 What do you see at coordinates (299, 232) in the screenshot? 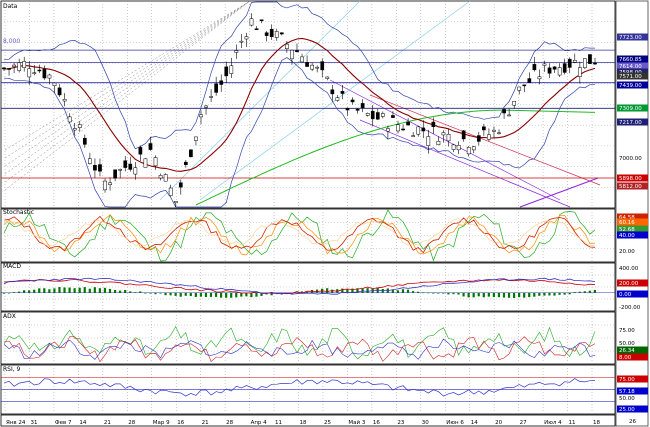
I see `stochastic-signal-line` at bounding box center [299, 232].